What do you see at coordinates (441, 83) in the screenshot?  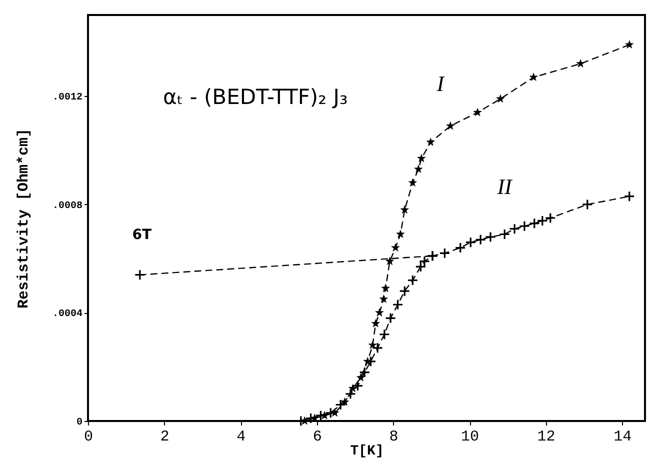 I see `series-label: I` at bounding box center [441, 83].